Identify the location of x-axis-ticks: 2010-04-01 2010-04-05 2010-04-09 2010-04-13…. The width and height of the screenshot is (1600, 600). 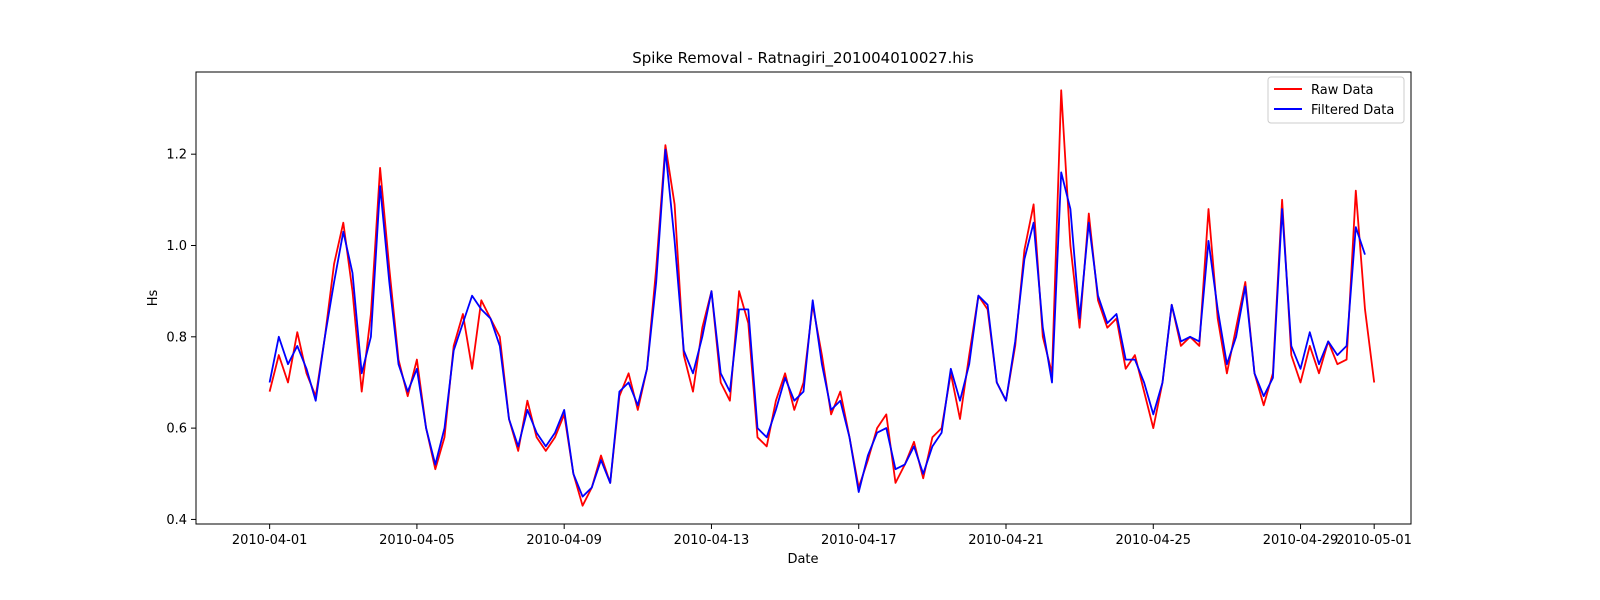
(822, 536).